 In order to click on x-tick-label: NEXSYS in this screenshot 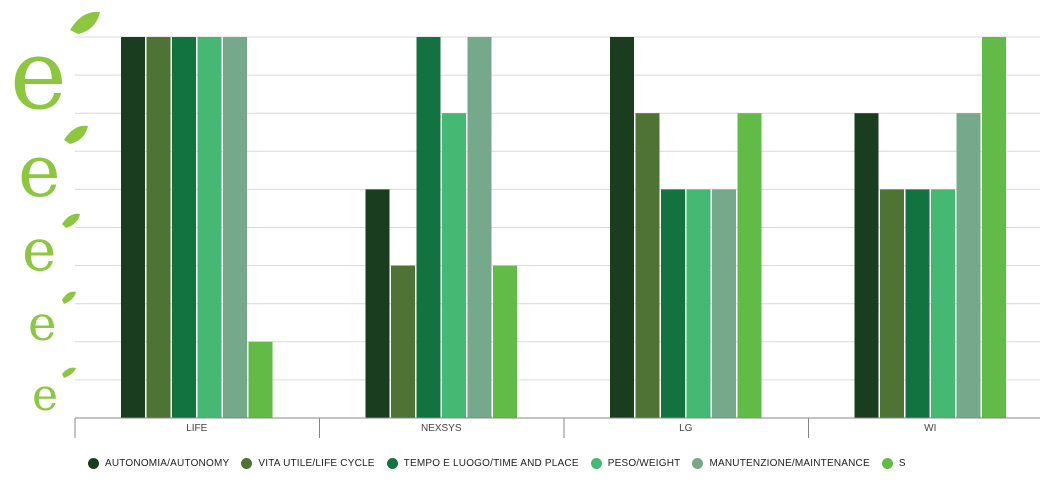, I will do `click(441, 428)`.